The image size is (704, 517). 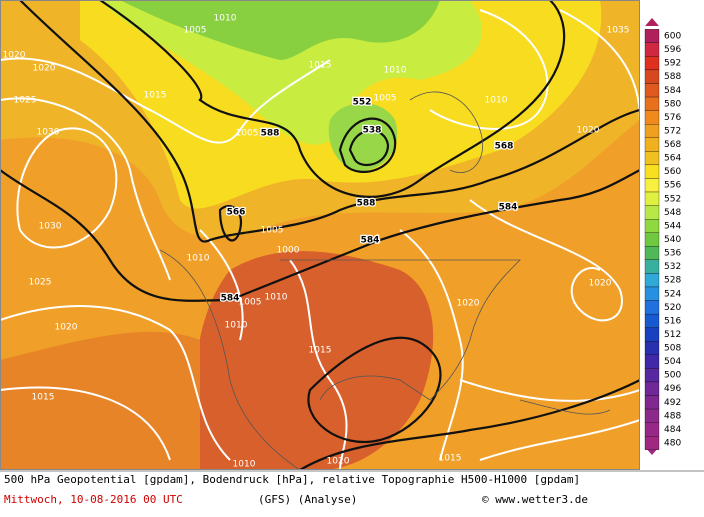 I want to click on legend-label: 564, so click(x=672, y=159).